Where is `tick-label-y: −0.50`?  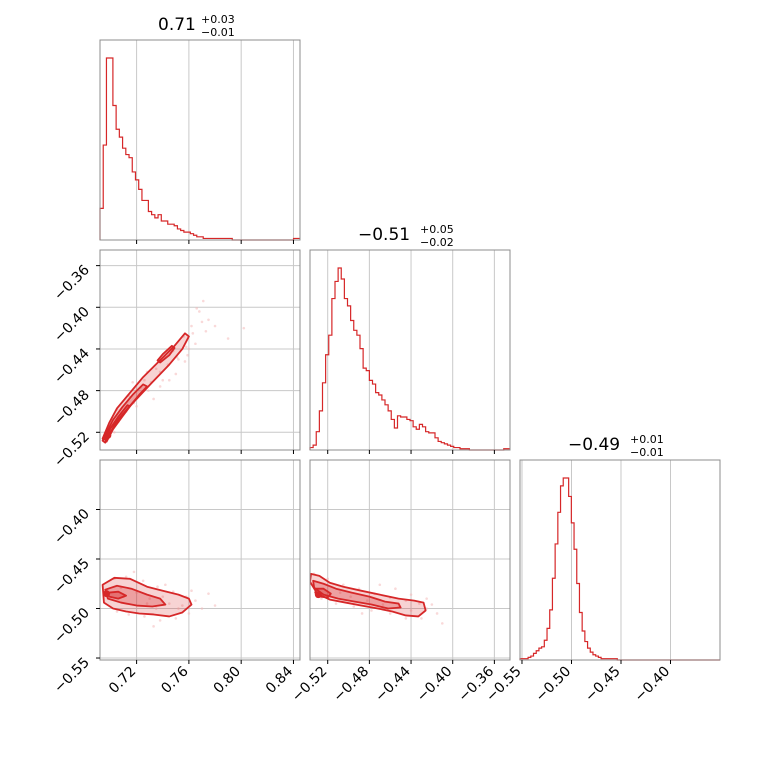
tick-label-y: −0.50 is located at coordinates (72, 626).